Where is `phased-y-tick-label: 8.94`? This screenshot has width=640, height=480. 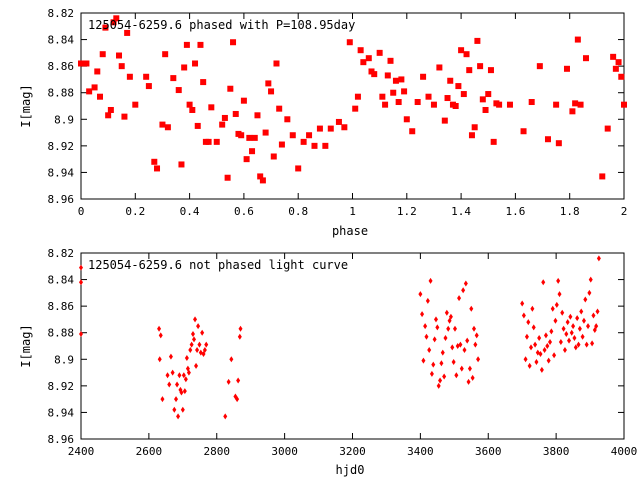 phased-y-tick-label: 8.94 is located at coordinates (61, 172).